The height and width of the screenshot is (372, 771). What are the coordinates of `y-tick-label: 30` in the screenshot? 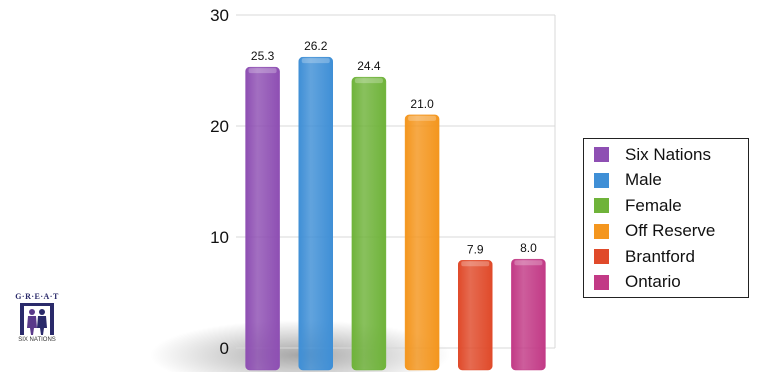 It's located at (219, 15).